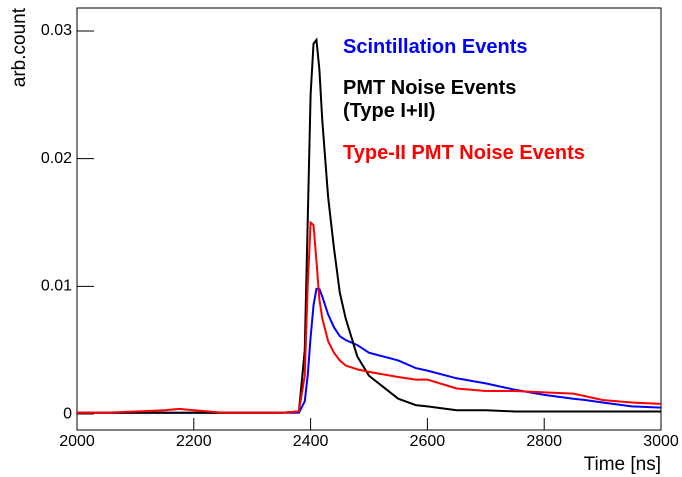  What do you see at coordinates (430, 99) in the screenshot?
I see `legend-entry: PMT Noise Events (Type I+II)` at bounding box center [430, 99].